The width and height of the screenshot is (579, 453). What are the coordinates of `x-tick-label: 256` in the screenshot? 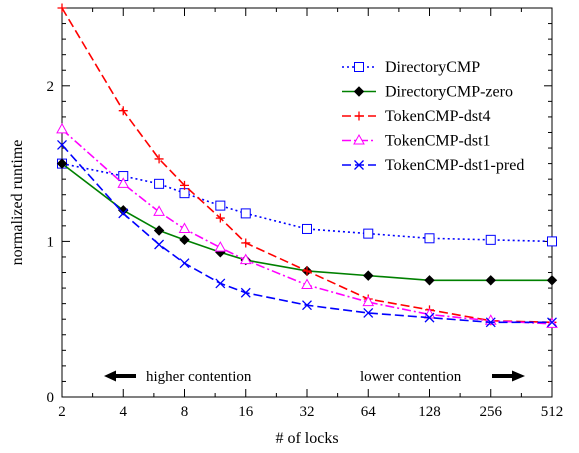 It's located at (491, 412).